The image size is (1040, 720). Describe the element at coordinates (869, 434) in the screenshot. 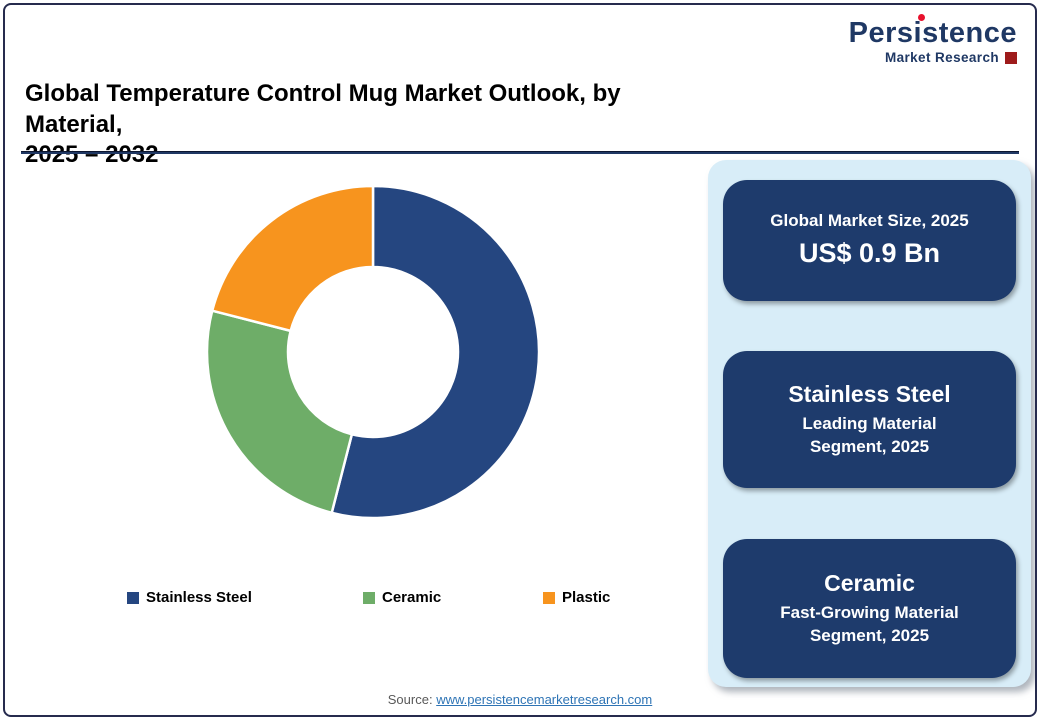

I see `leading-segment-label: Leading Material Segment, 2025` at that location.